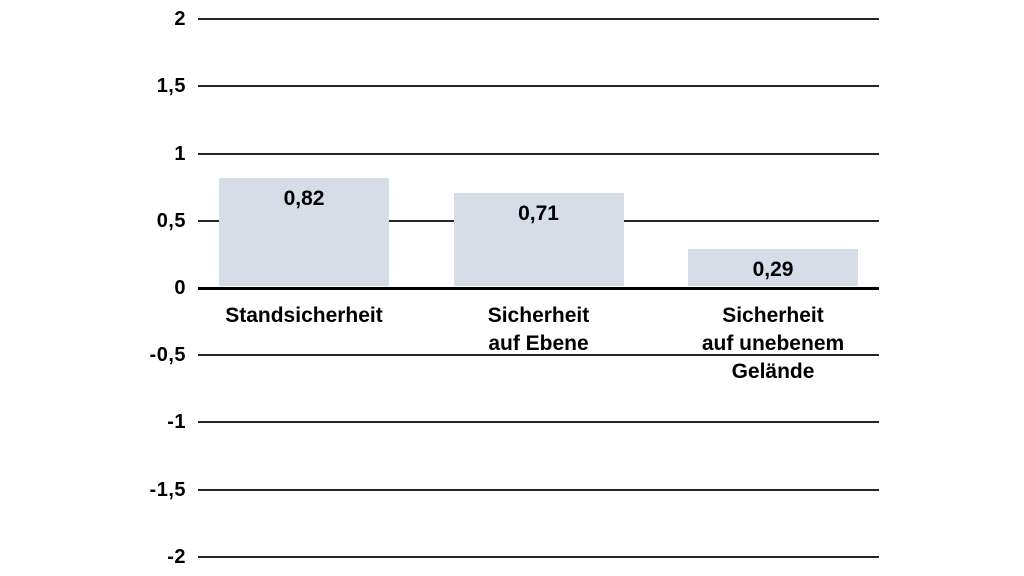  Describe the element at coordinates (167, 355) in the screenshot. I see `y-axis-tick-label: -0,5` at that location.